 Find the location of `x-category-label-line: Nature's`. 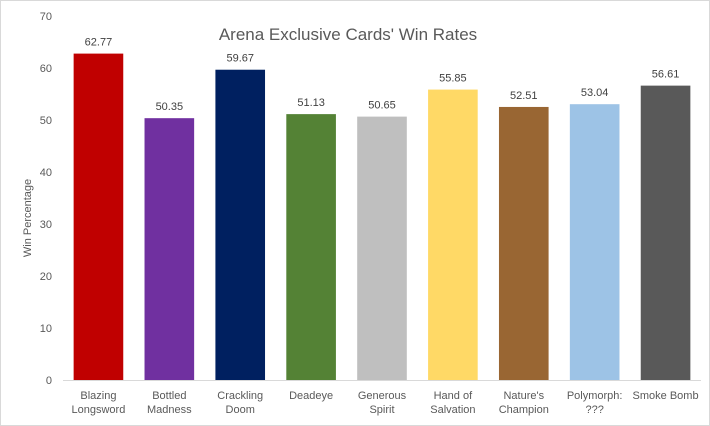

x-category-label-line: Nature's is located at coordinates (523, 396).